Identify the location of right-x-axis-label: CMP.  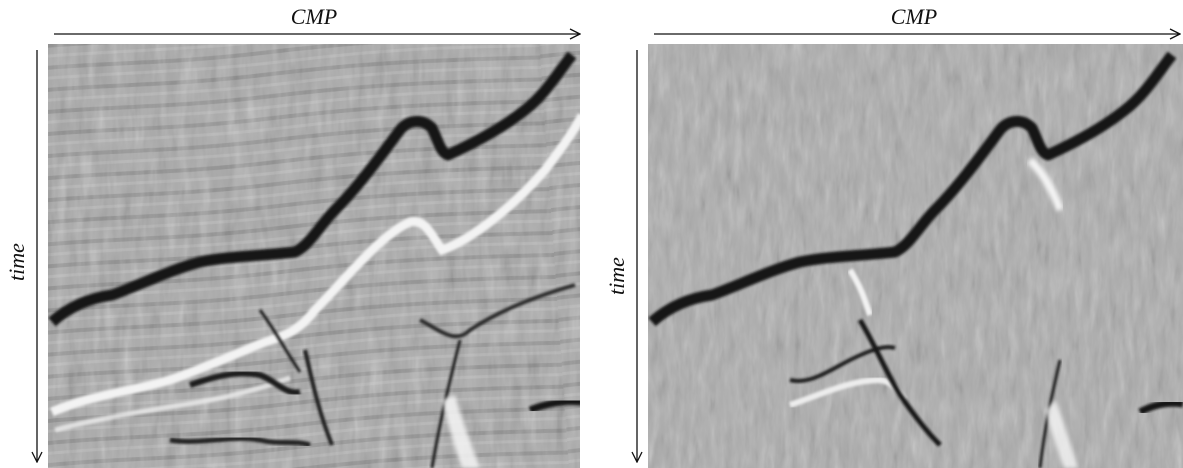
(914, 16).